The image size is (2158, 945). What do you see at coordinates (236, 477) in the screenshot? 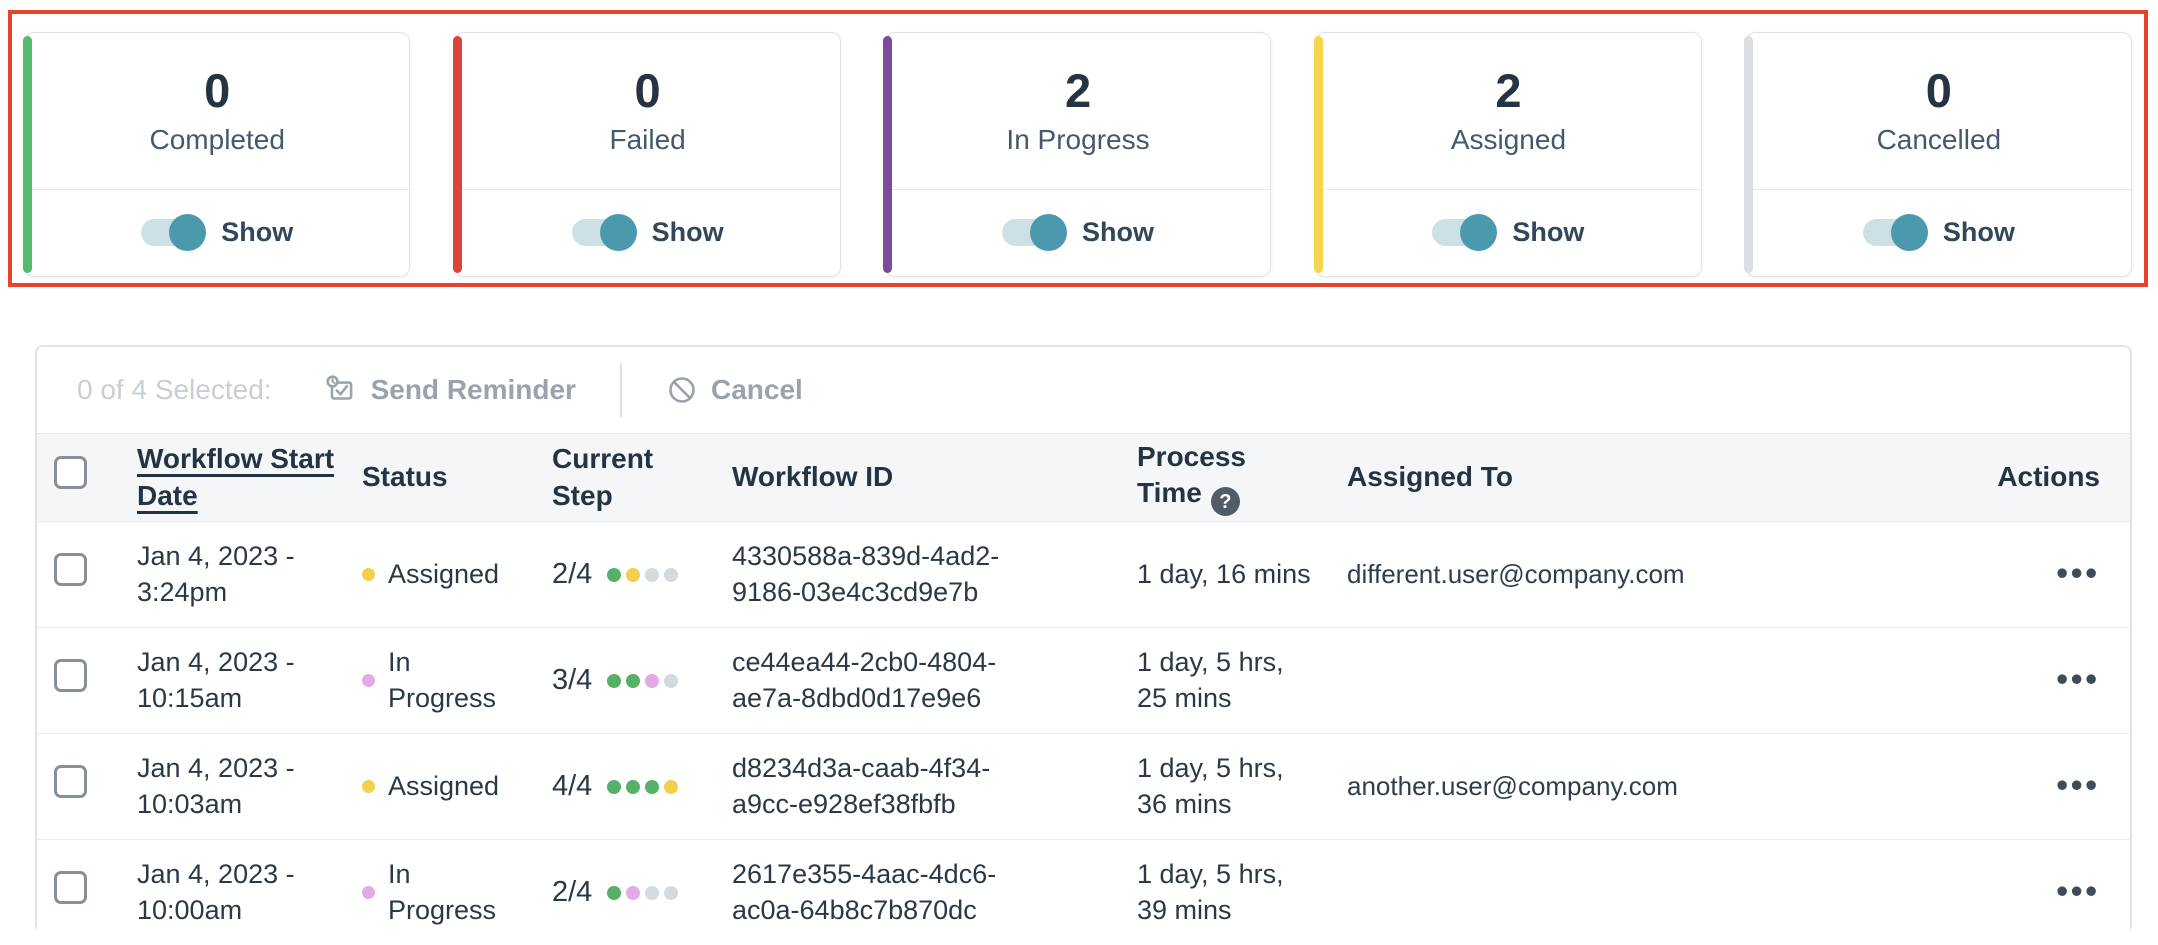
I see `header-workflow-start-date: Workflow Start Date` at bounding box center [236, 477].